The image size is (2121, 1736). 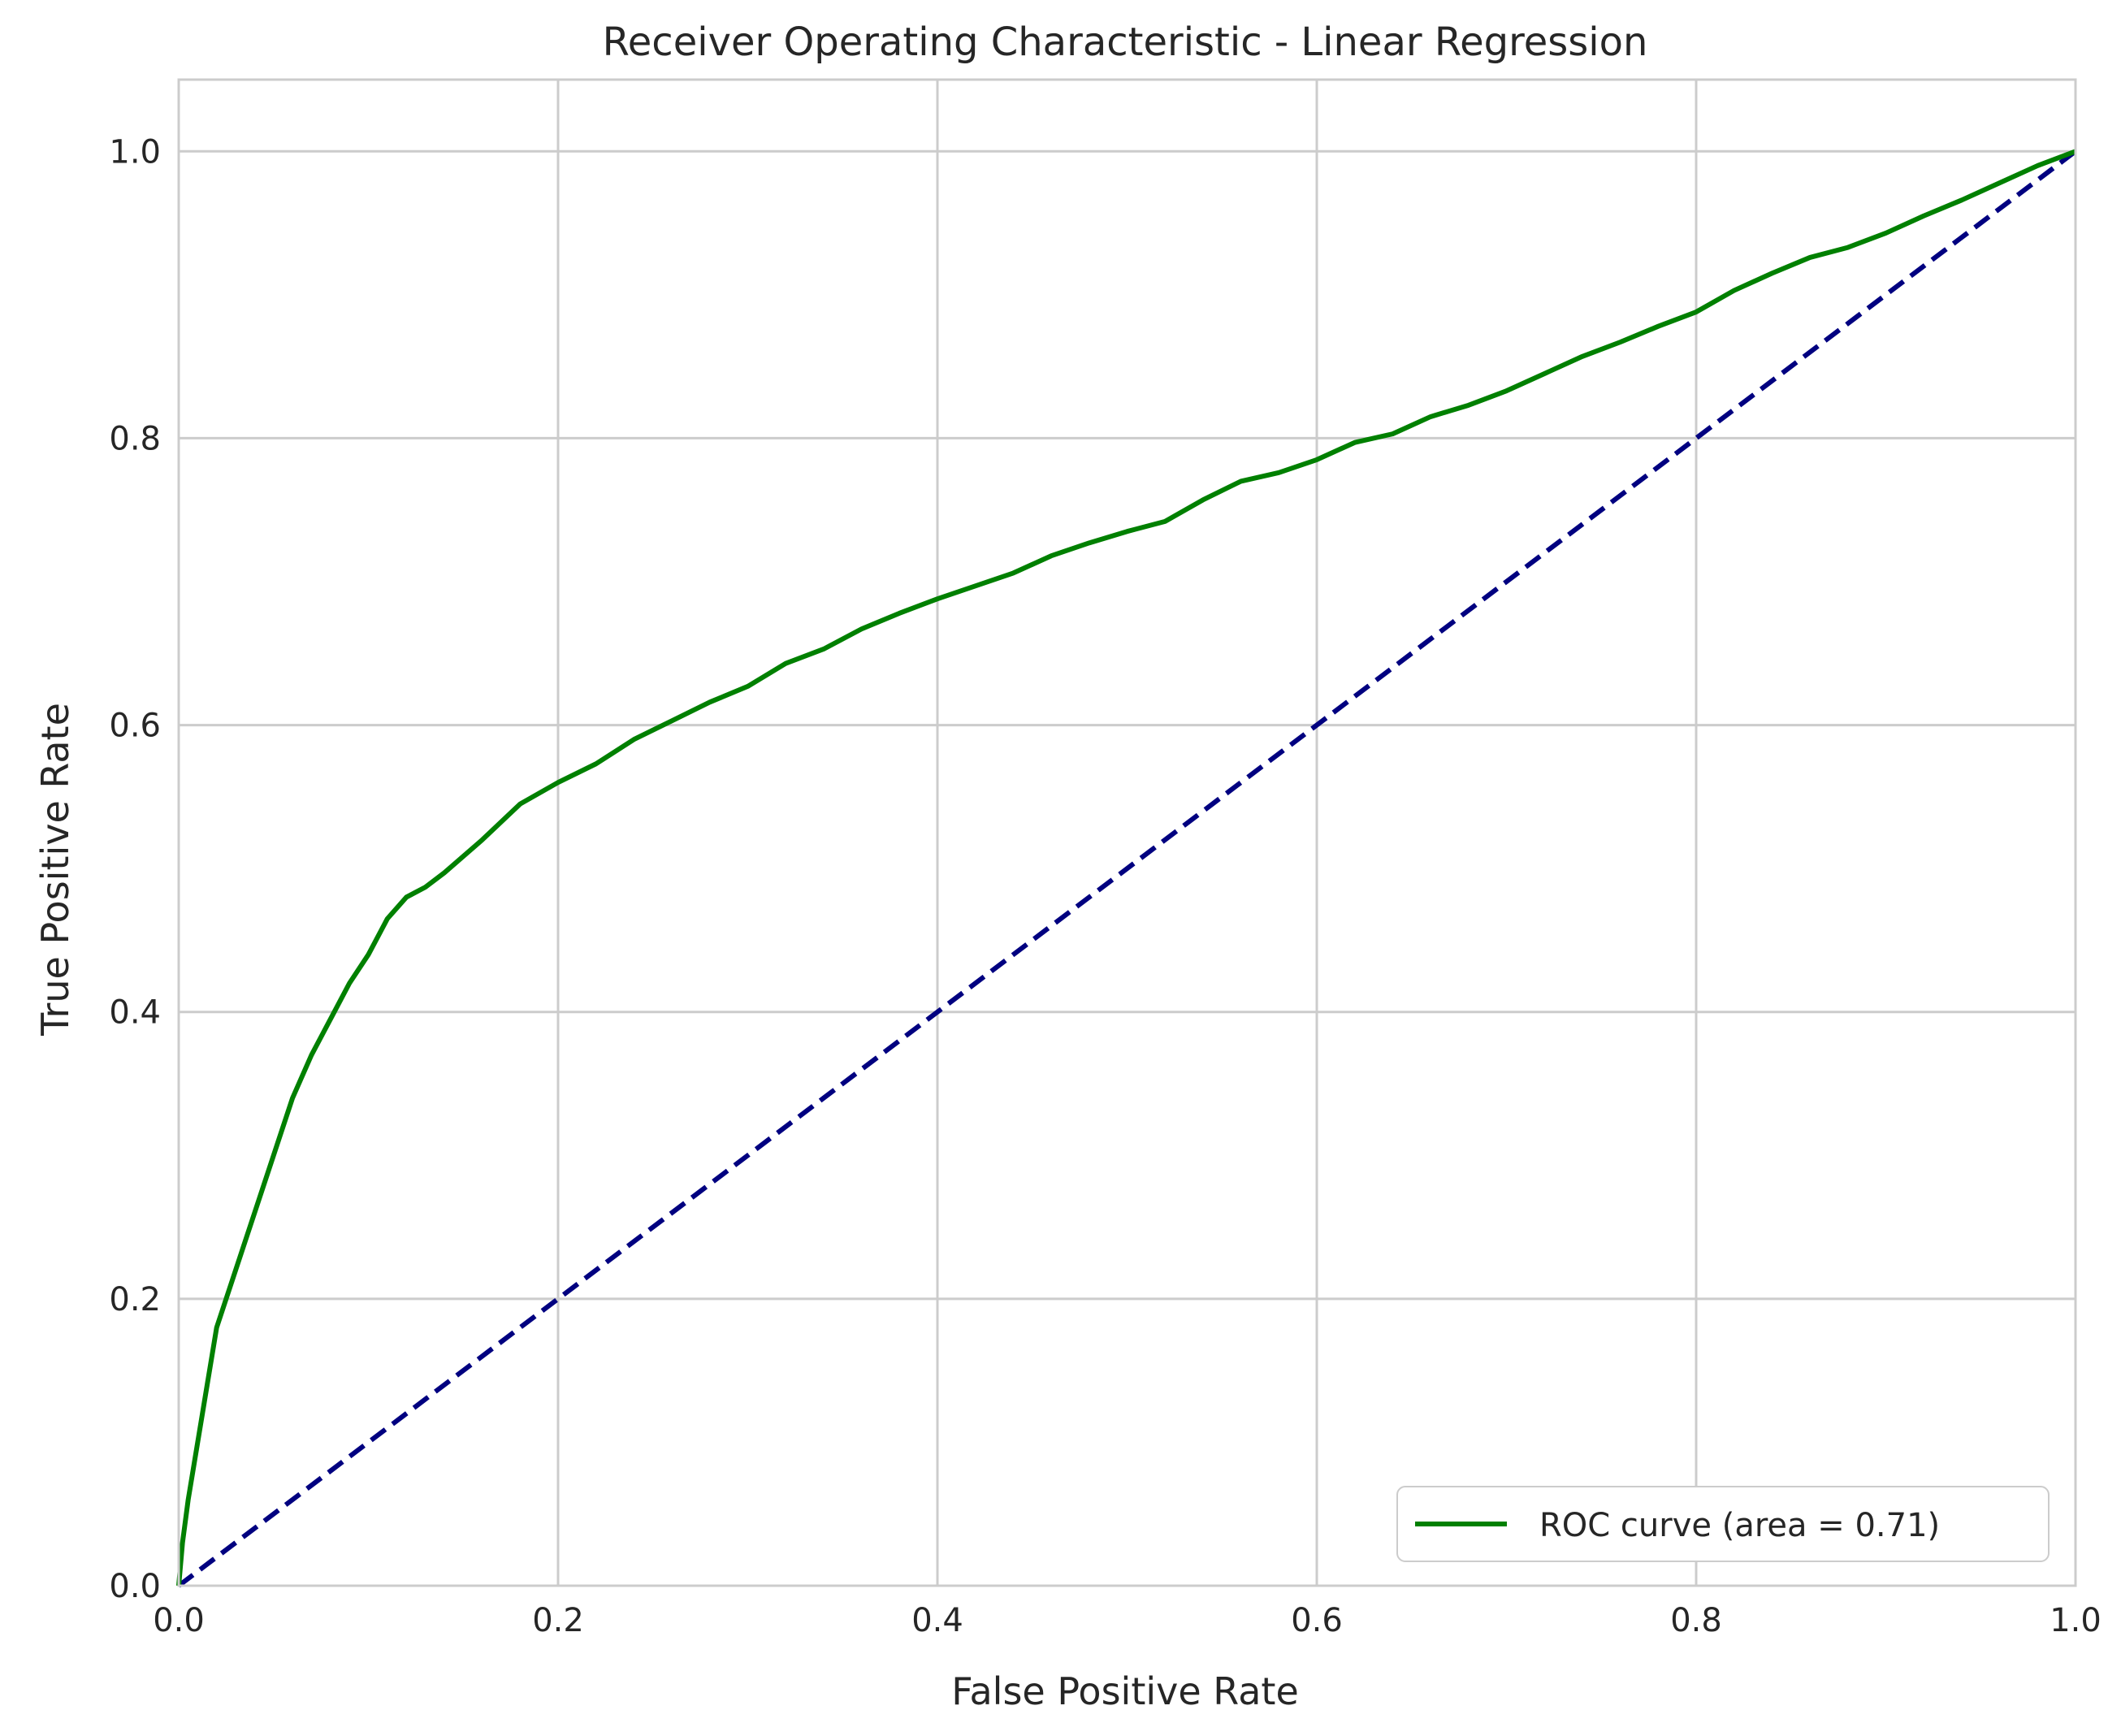 I want to click on legend: ROC curve (area = 0.71), so click(x=1723, y=1524).